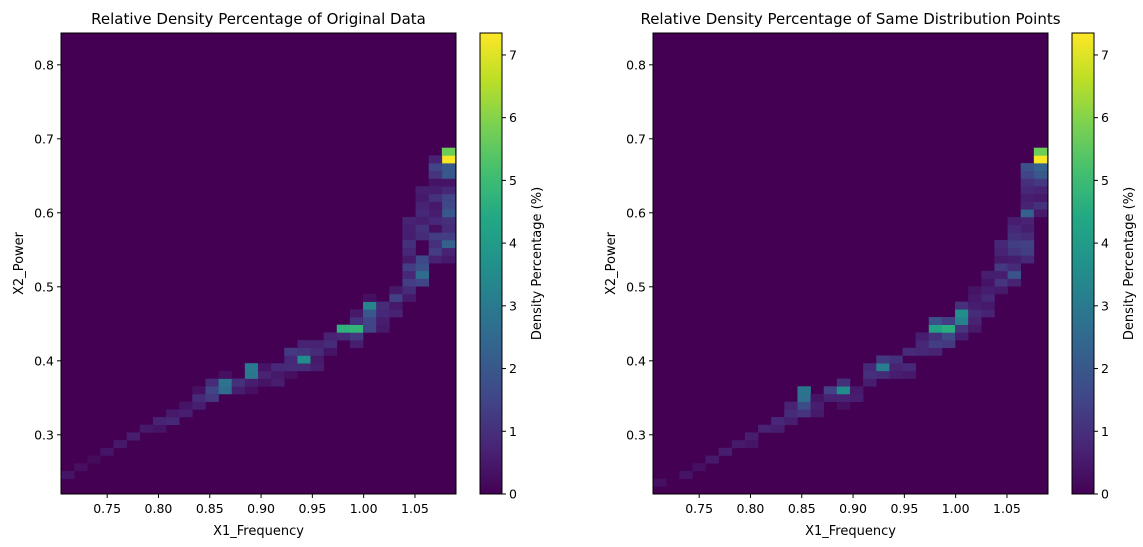  I want to click on x-tick-label: 0.95, so click(904, 508).